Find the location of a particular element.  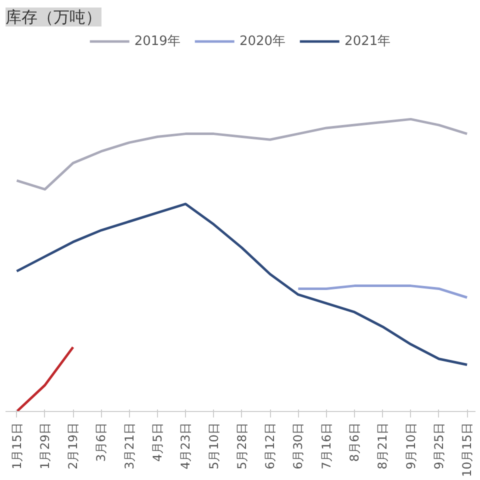

x-tick-label: 10月15日 is located at coordinates (467, 450).